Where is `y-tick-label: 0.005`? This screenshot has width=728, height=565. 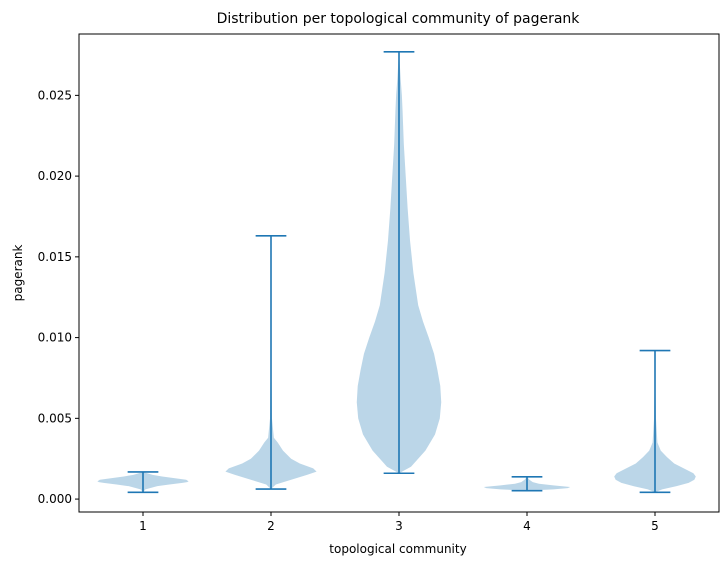 y-tick-label: 0.005 is located at coordinates (55, 418).